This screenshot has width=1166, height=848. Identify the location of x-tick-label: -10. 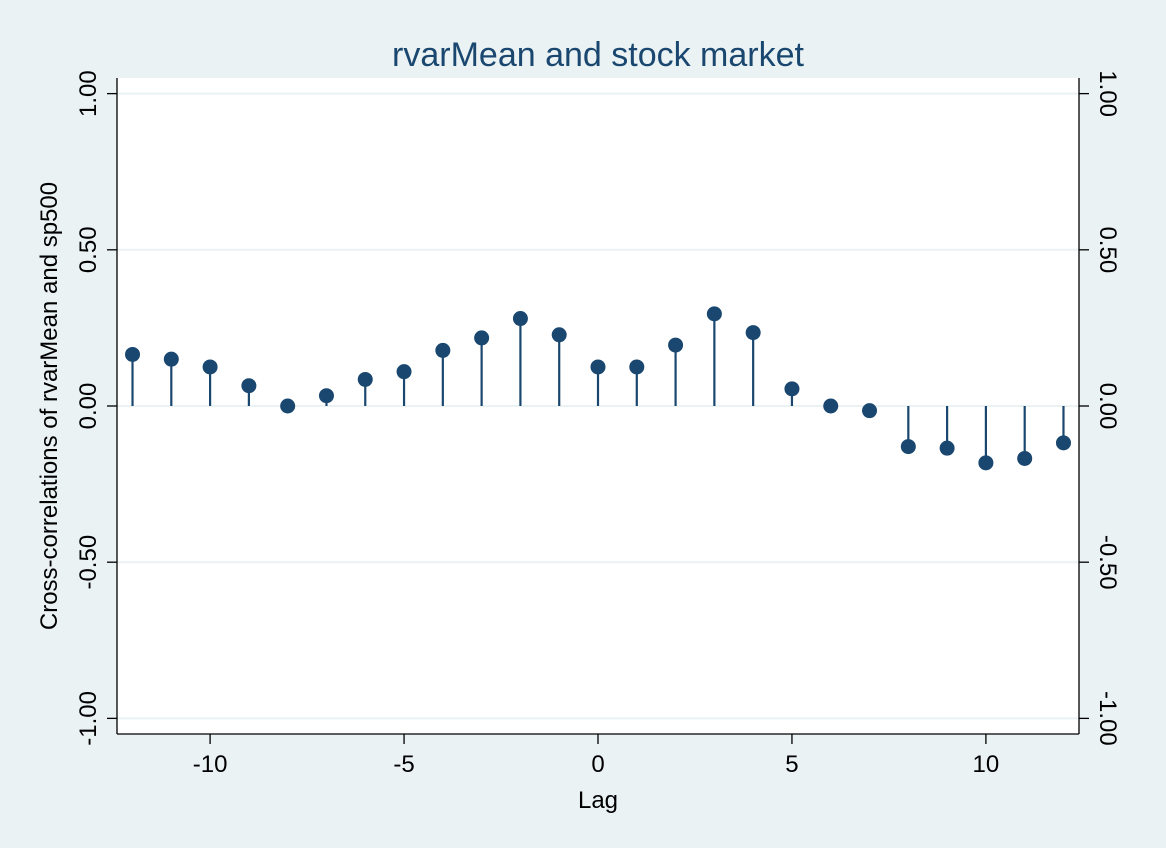
(210, 764).